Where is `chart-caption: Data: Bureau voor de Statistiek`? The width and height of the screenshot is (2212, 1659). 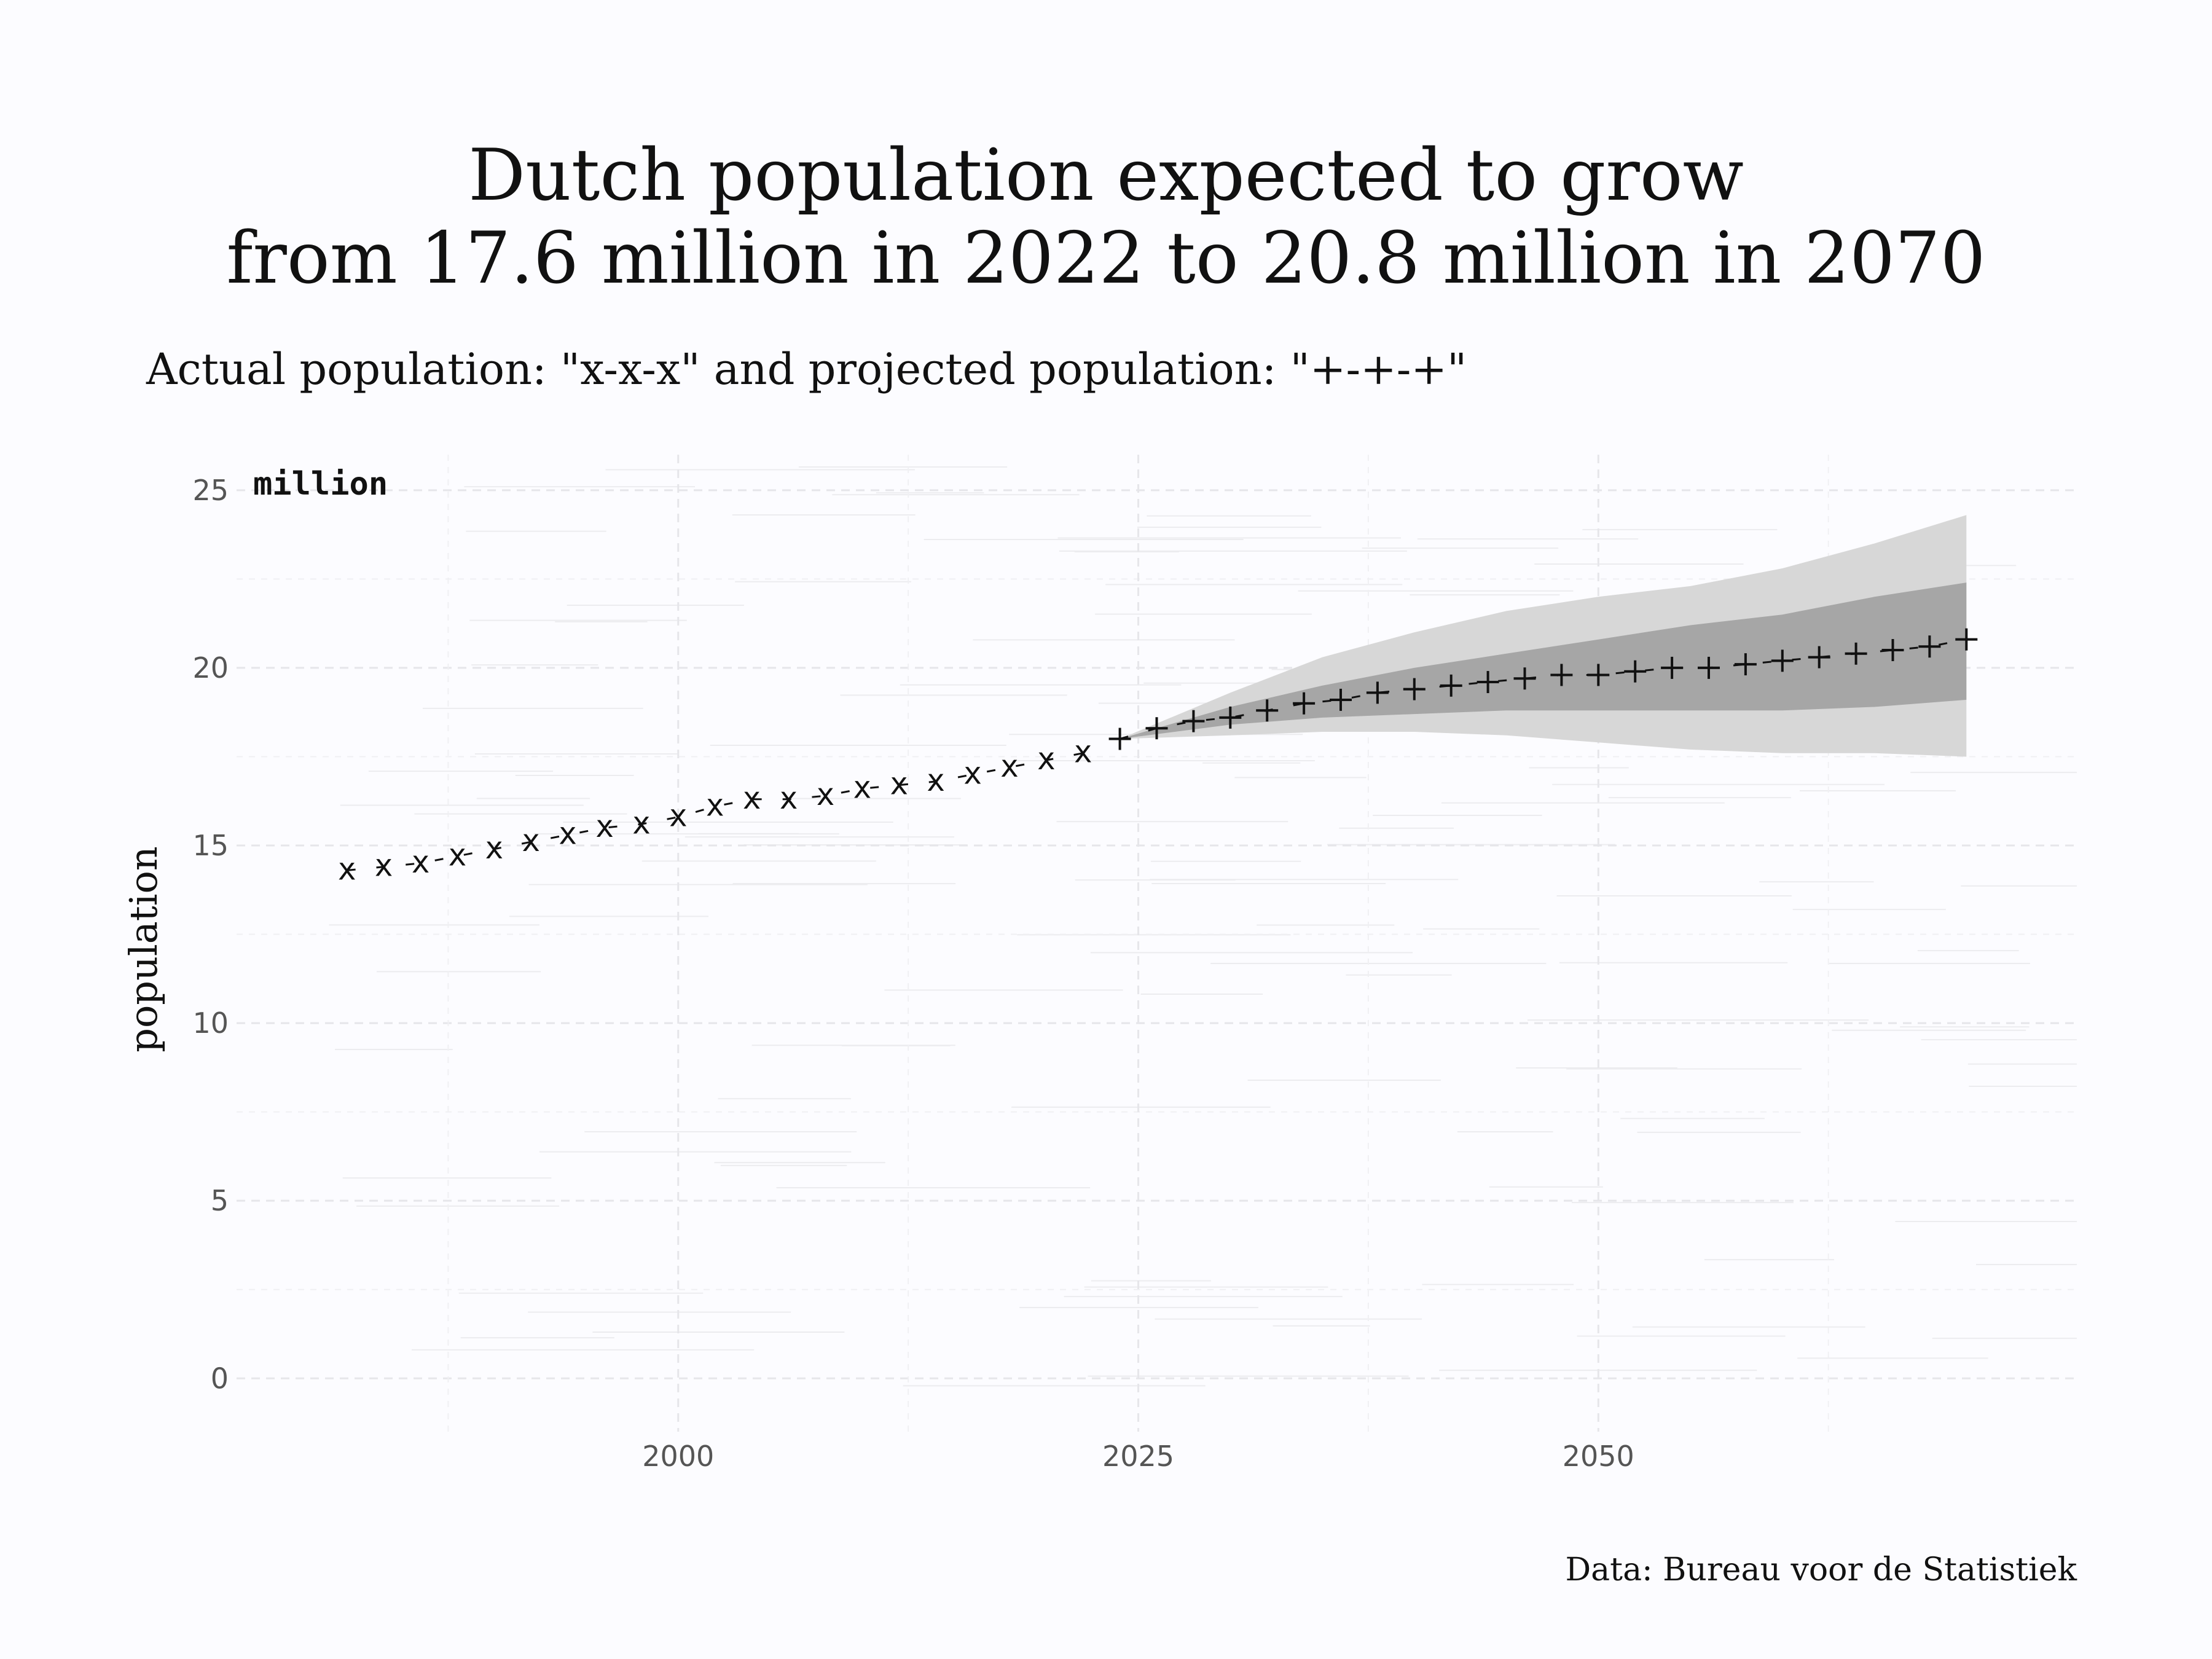
chart-caption: Data: Bureau voor de Statistiek is located at coordinates (1821, 1569).